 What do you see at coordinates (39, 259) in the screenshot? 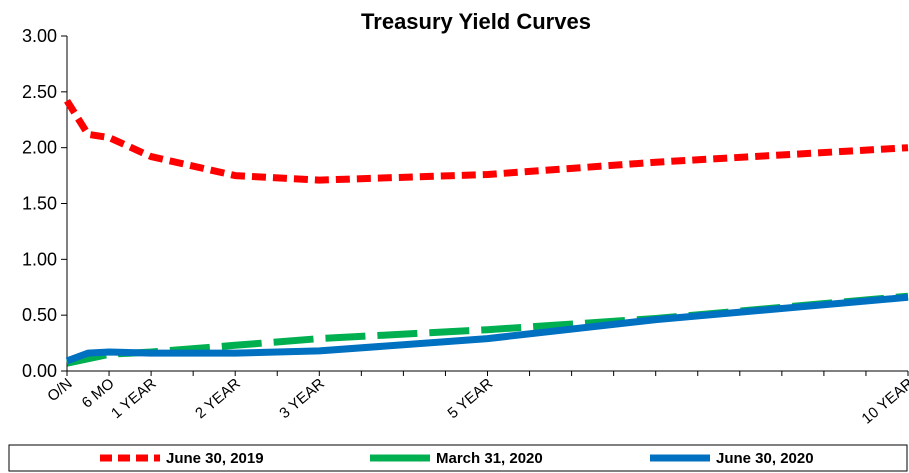
I see `y-tick-label: 1.00` at bounding box center [39, 259].